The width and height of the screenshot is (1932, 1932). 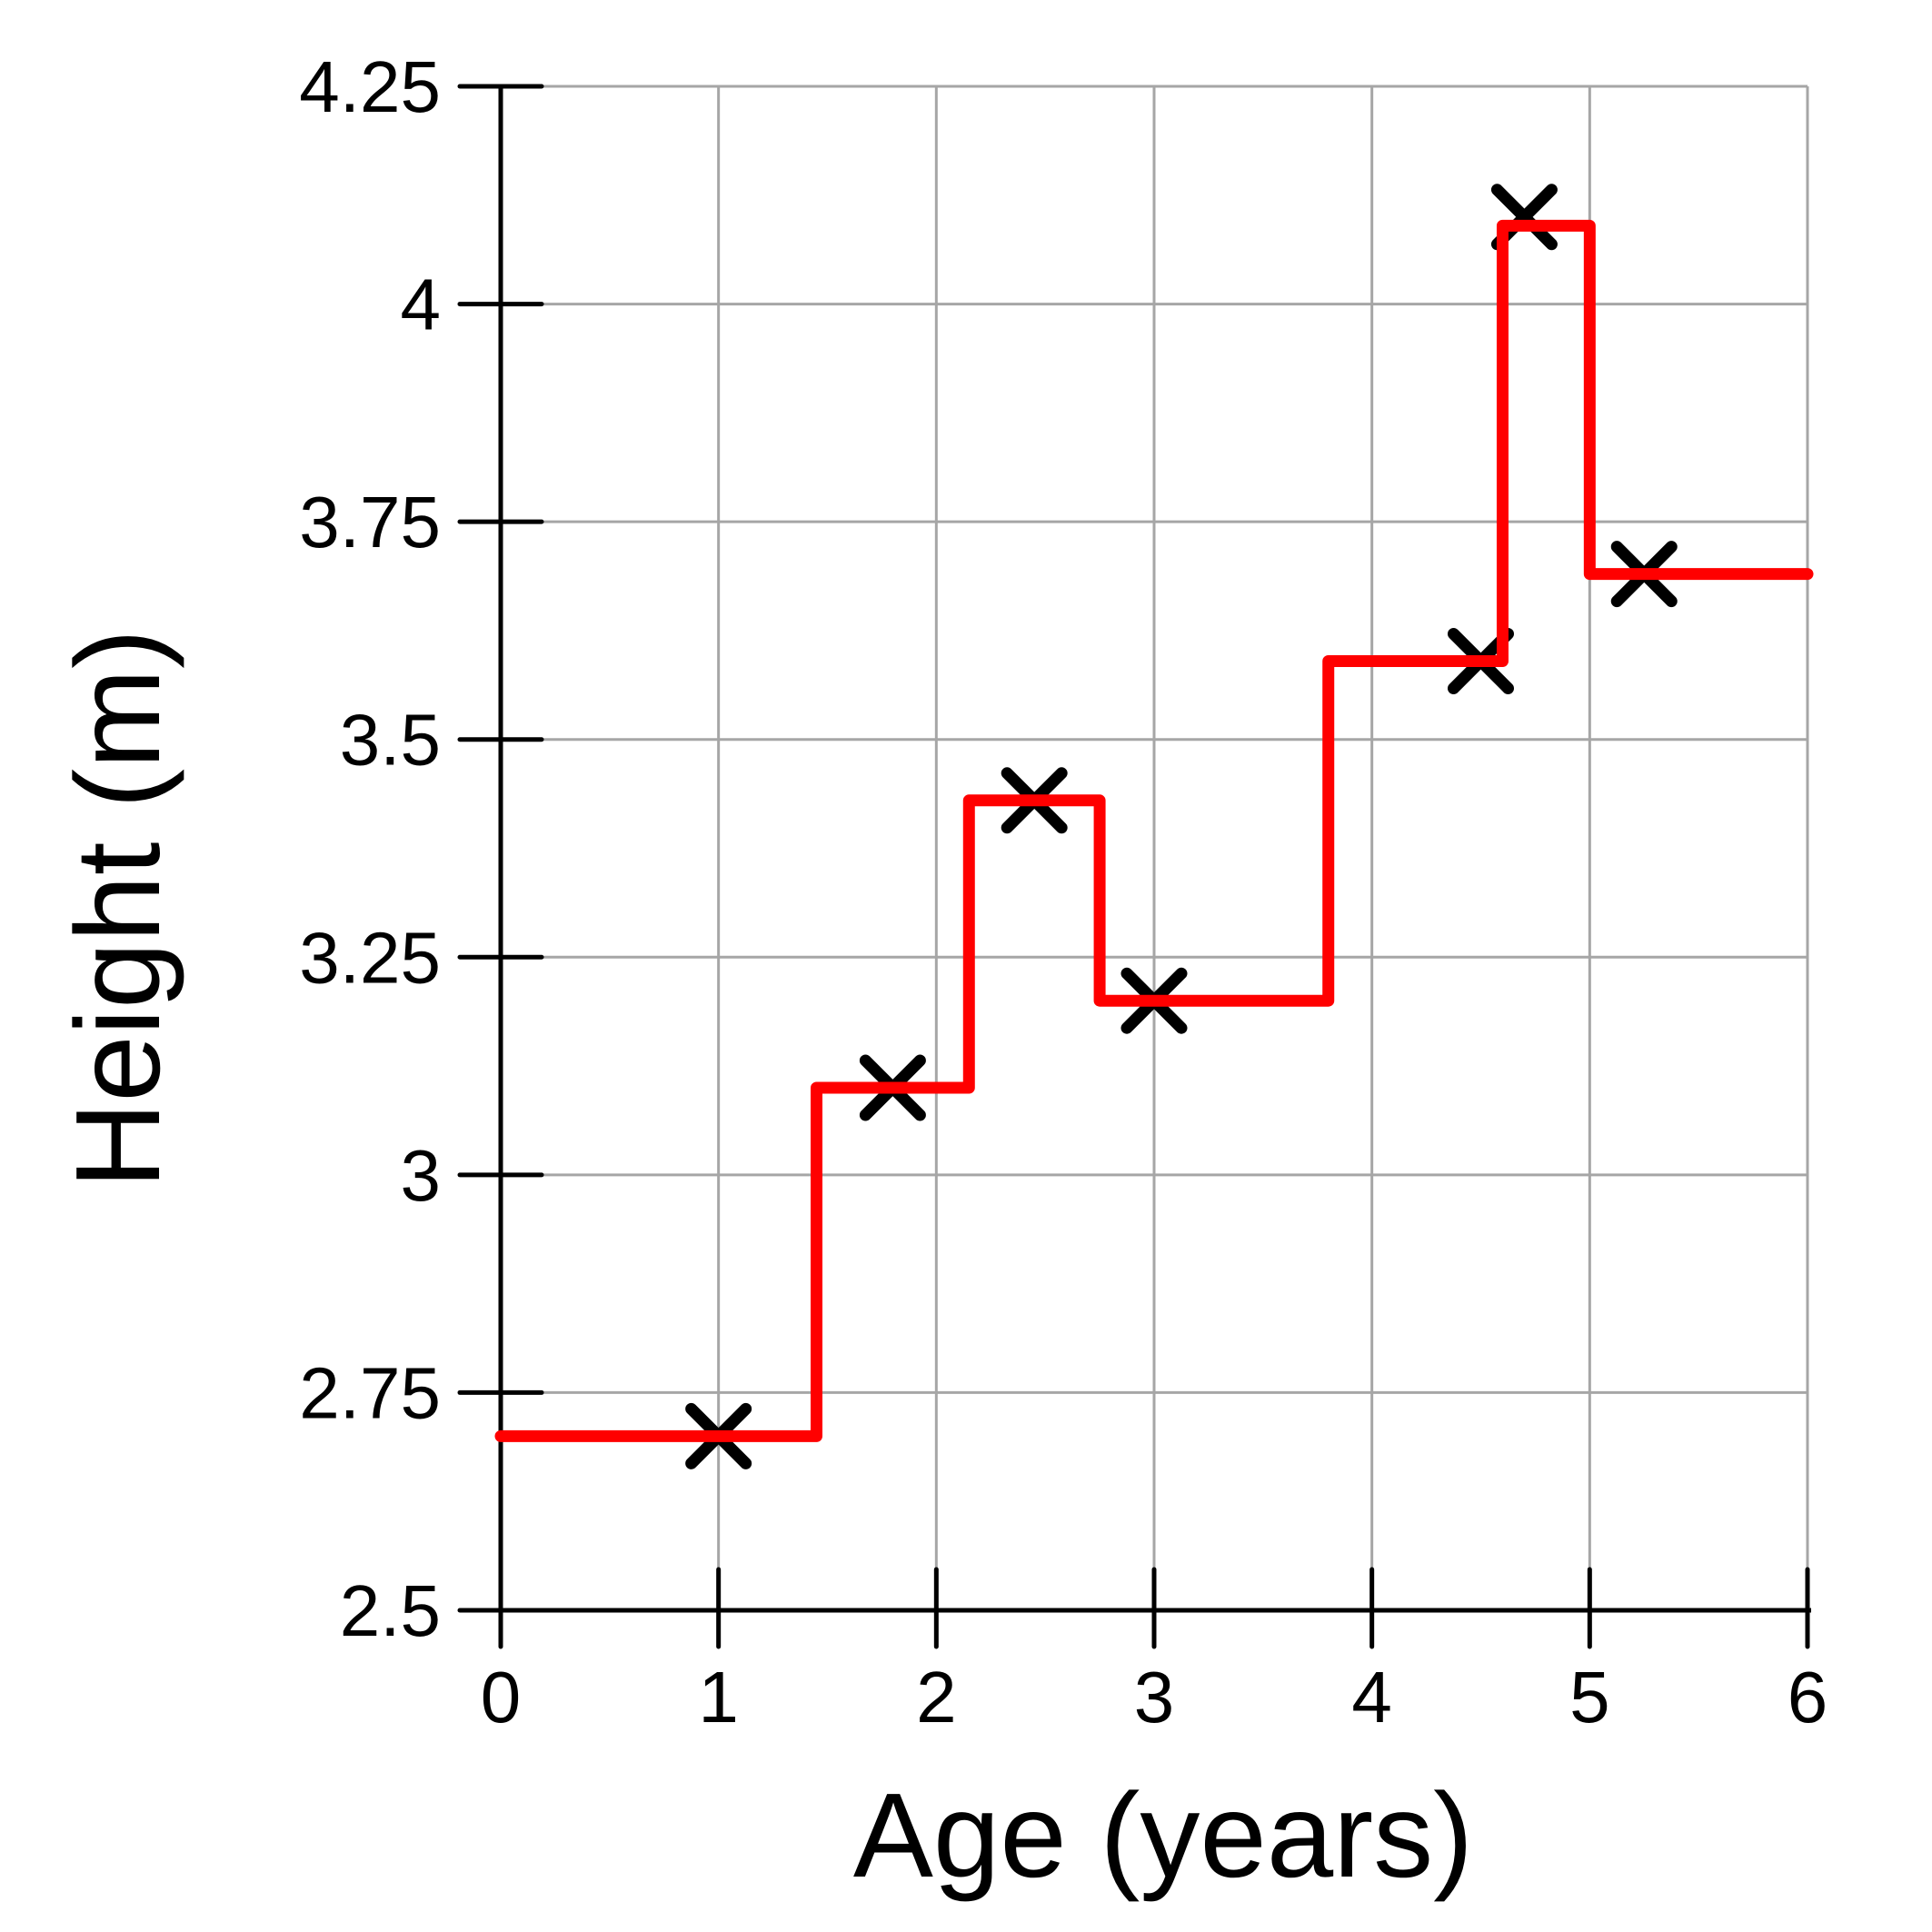 What do you see at coordinates (421, 848) in the screenshot?
I see `y-ticks: 2.5 2.75 3 3.25 3.5 3.75 4 4.25` at bounding box center [421, 848].